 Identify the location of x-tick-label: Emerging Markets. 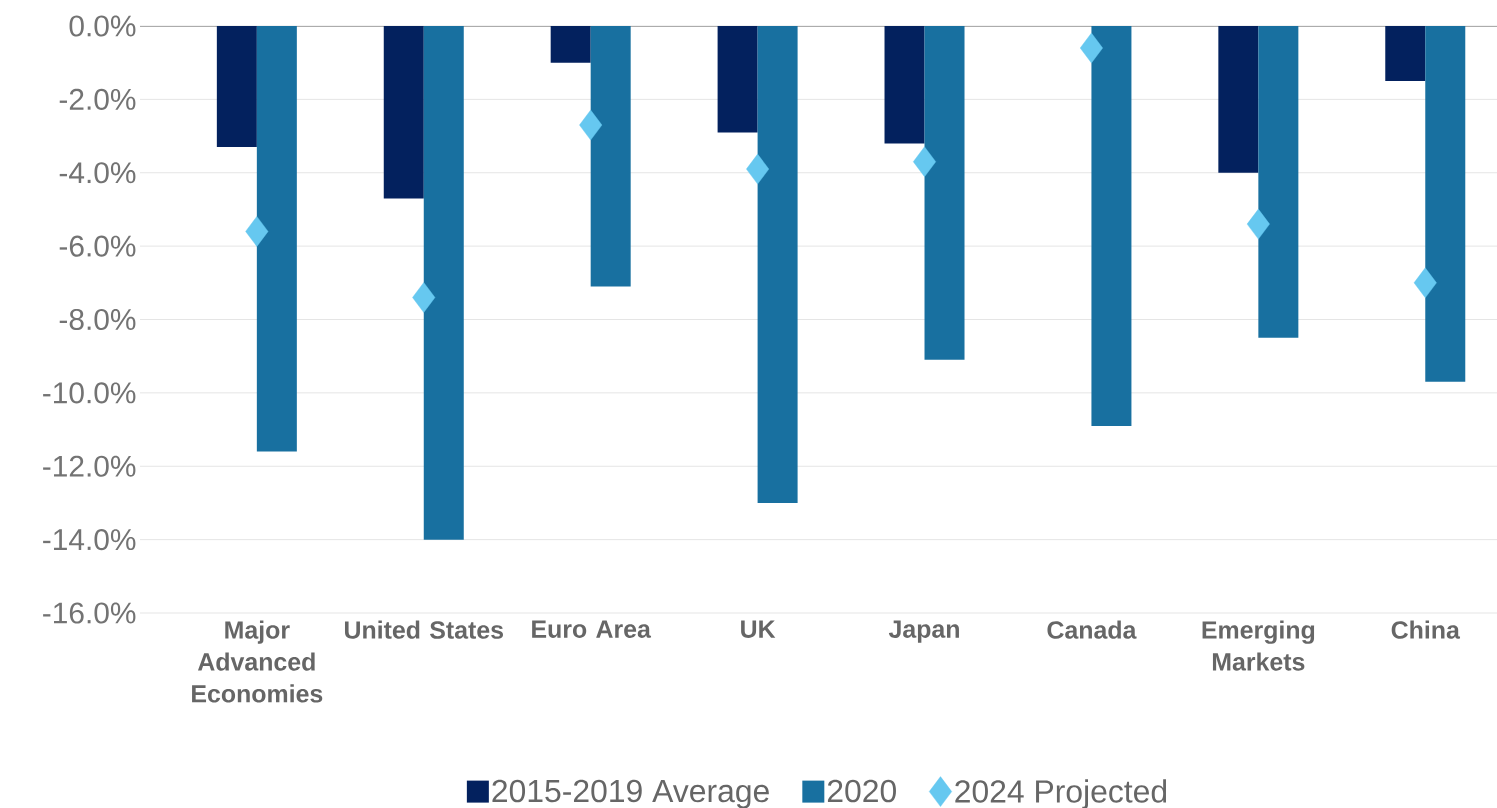
(1258, 645).